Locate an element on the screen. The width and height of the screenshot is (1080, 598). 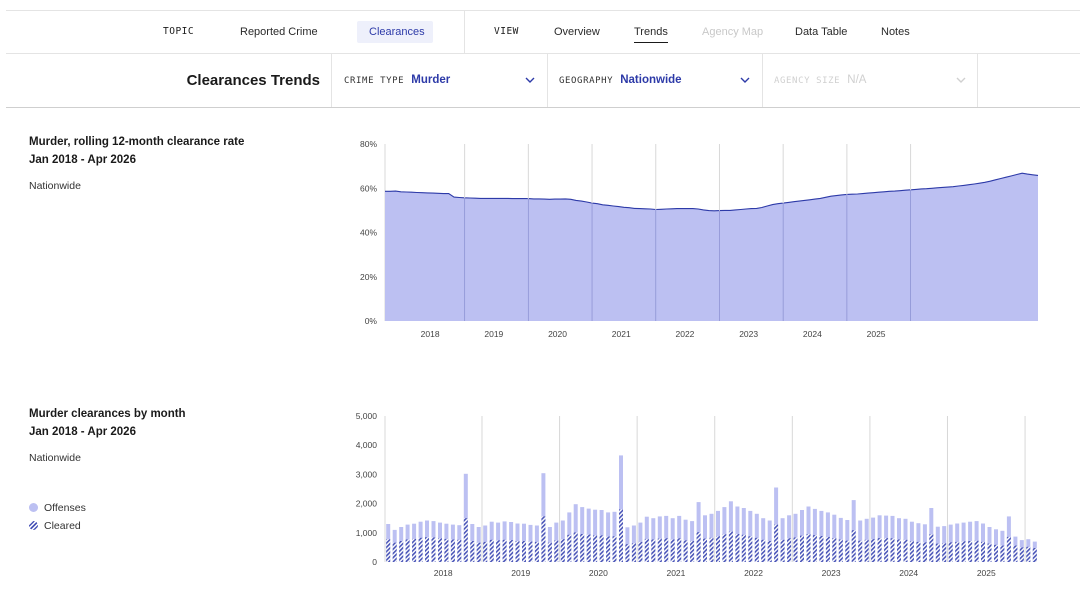
y-tick-label: 1,000 is located at coordinates (367, 533).